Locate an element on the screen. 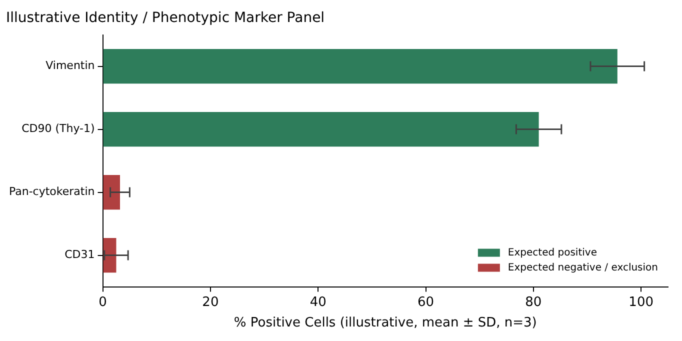  y-tick-label: Vimentin is located at coordinates (70, 65).